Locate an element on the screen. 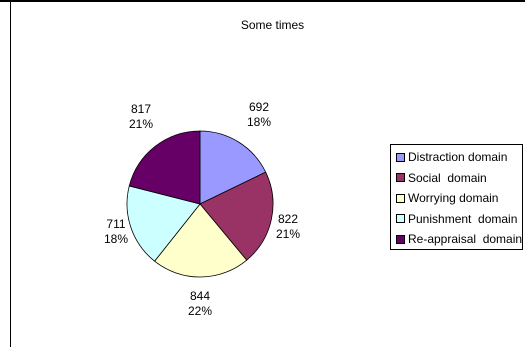 The width and height of the screenshot is (525, 347). legend-entry-re-appraisal-domain: Re-appraisal domain is located at coordinates (459, 239).